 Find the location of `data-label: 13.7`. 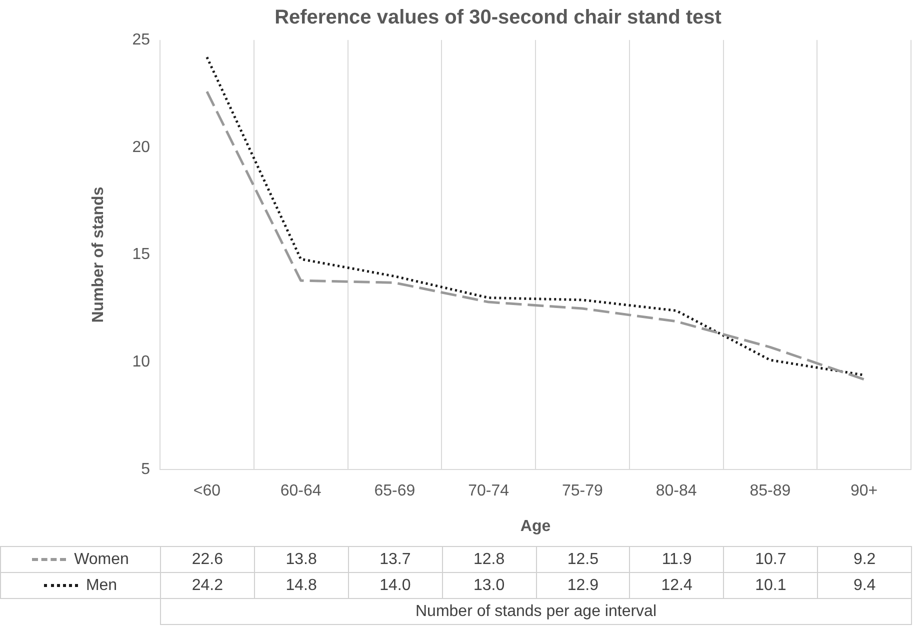

data-label: 13.7 is located at coordinates (395, 559).